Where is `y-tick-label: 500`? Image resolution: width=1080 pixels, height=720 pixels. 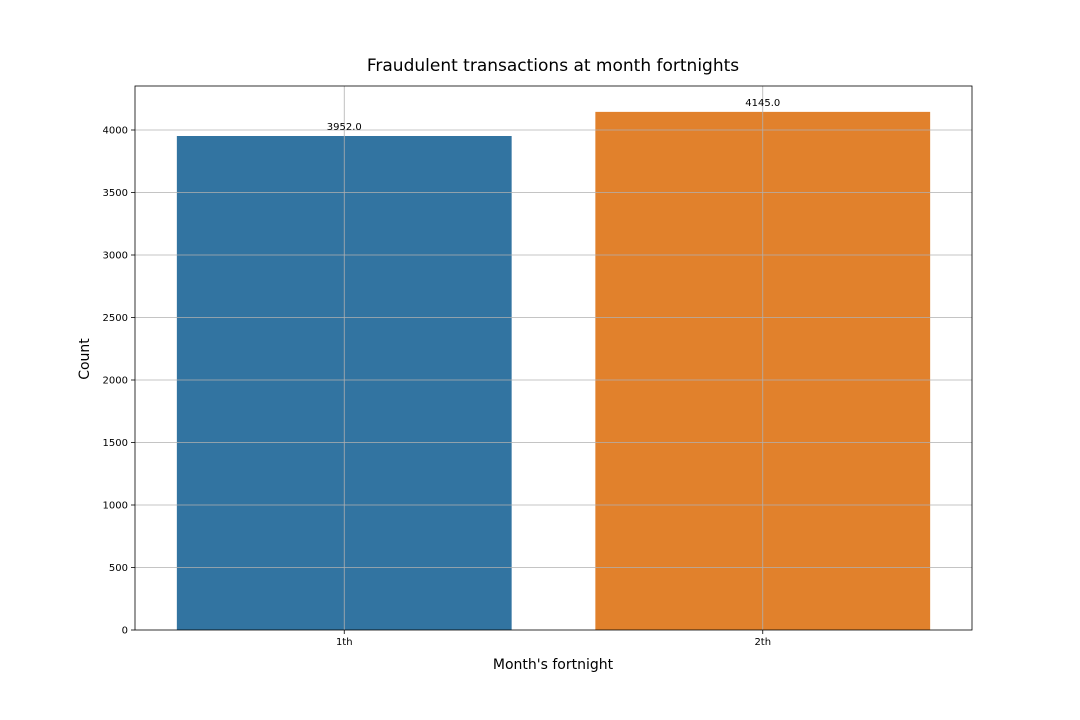
y-tick-label: 500 is located at coordinates (118, 568).